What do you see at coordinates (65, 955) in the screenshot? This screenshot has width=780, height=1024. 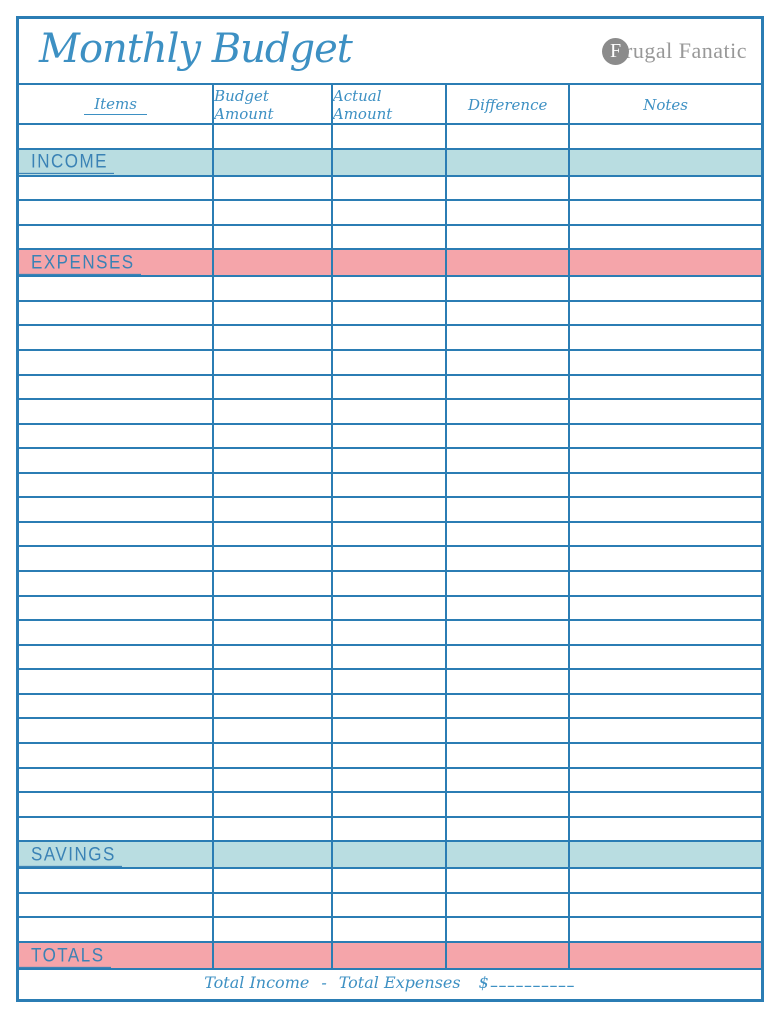 I see `section-label: TOTALS` at bounding box center [65, 955].